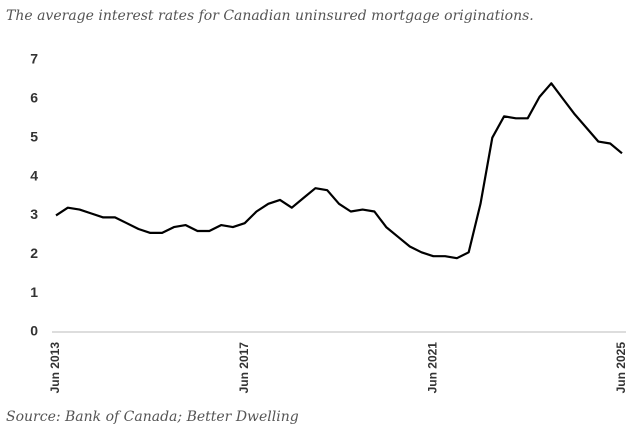  Describe the element at coordinates (34, 175) in the screenshot. I see `y-tick-label: 4` at that location.